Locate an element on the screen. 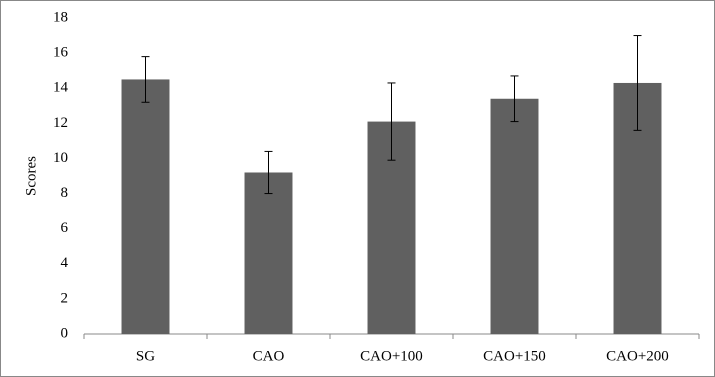 This screenshot has height=377, width=715. x-tick-label: CAO+200 is located at coordinates (637, 356).